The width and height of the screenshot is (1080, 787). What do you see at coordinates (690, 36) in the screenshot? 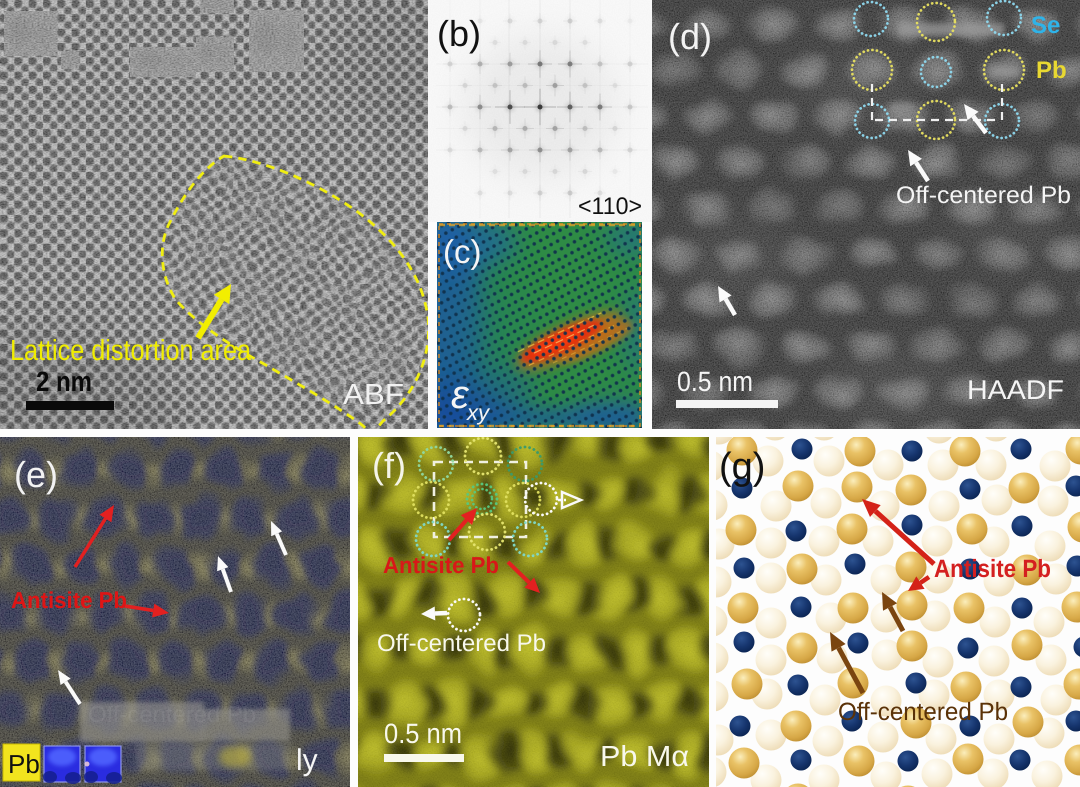
I see `svg-text: (d)` at bounding box center [690, 36].